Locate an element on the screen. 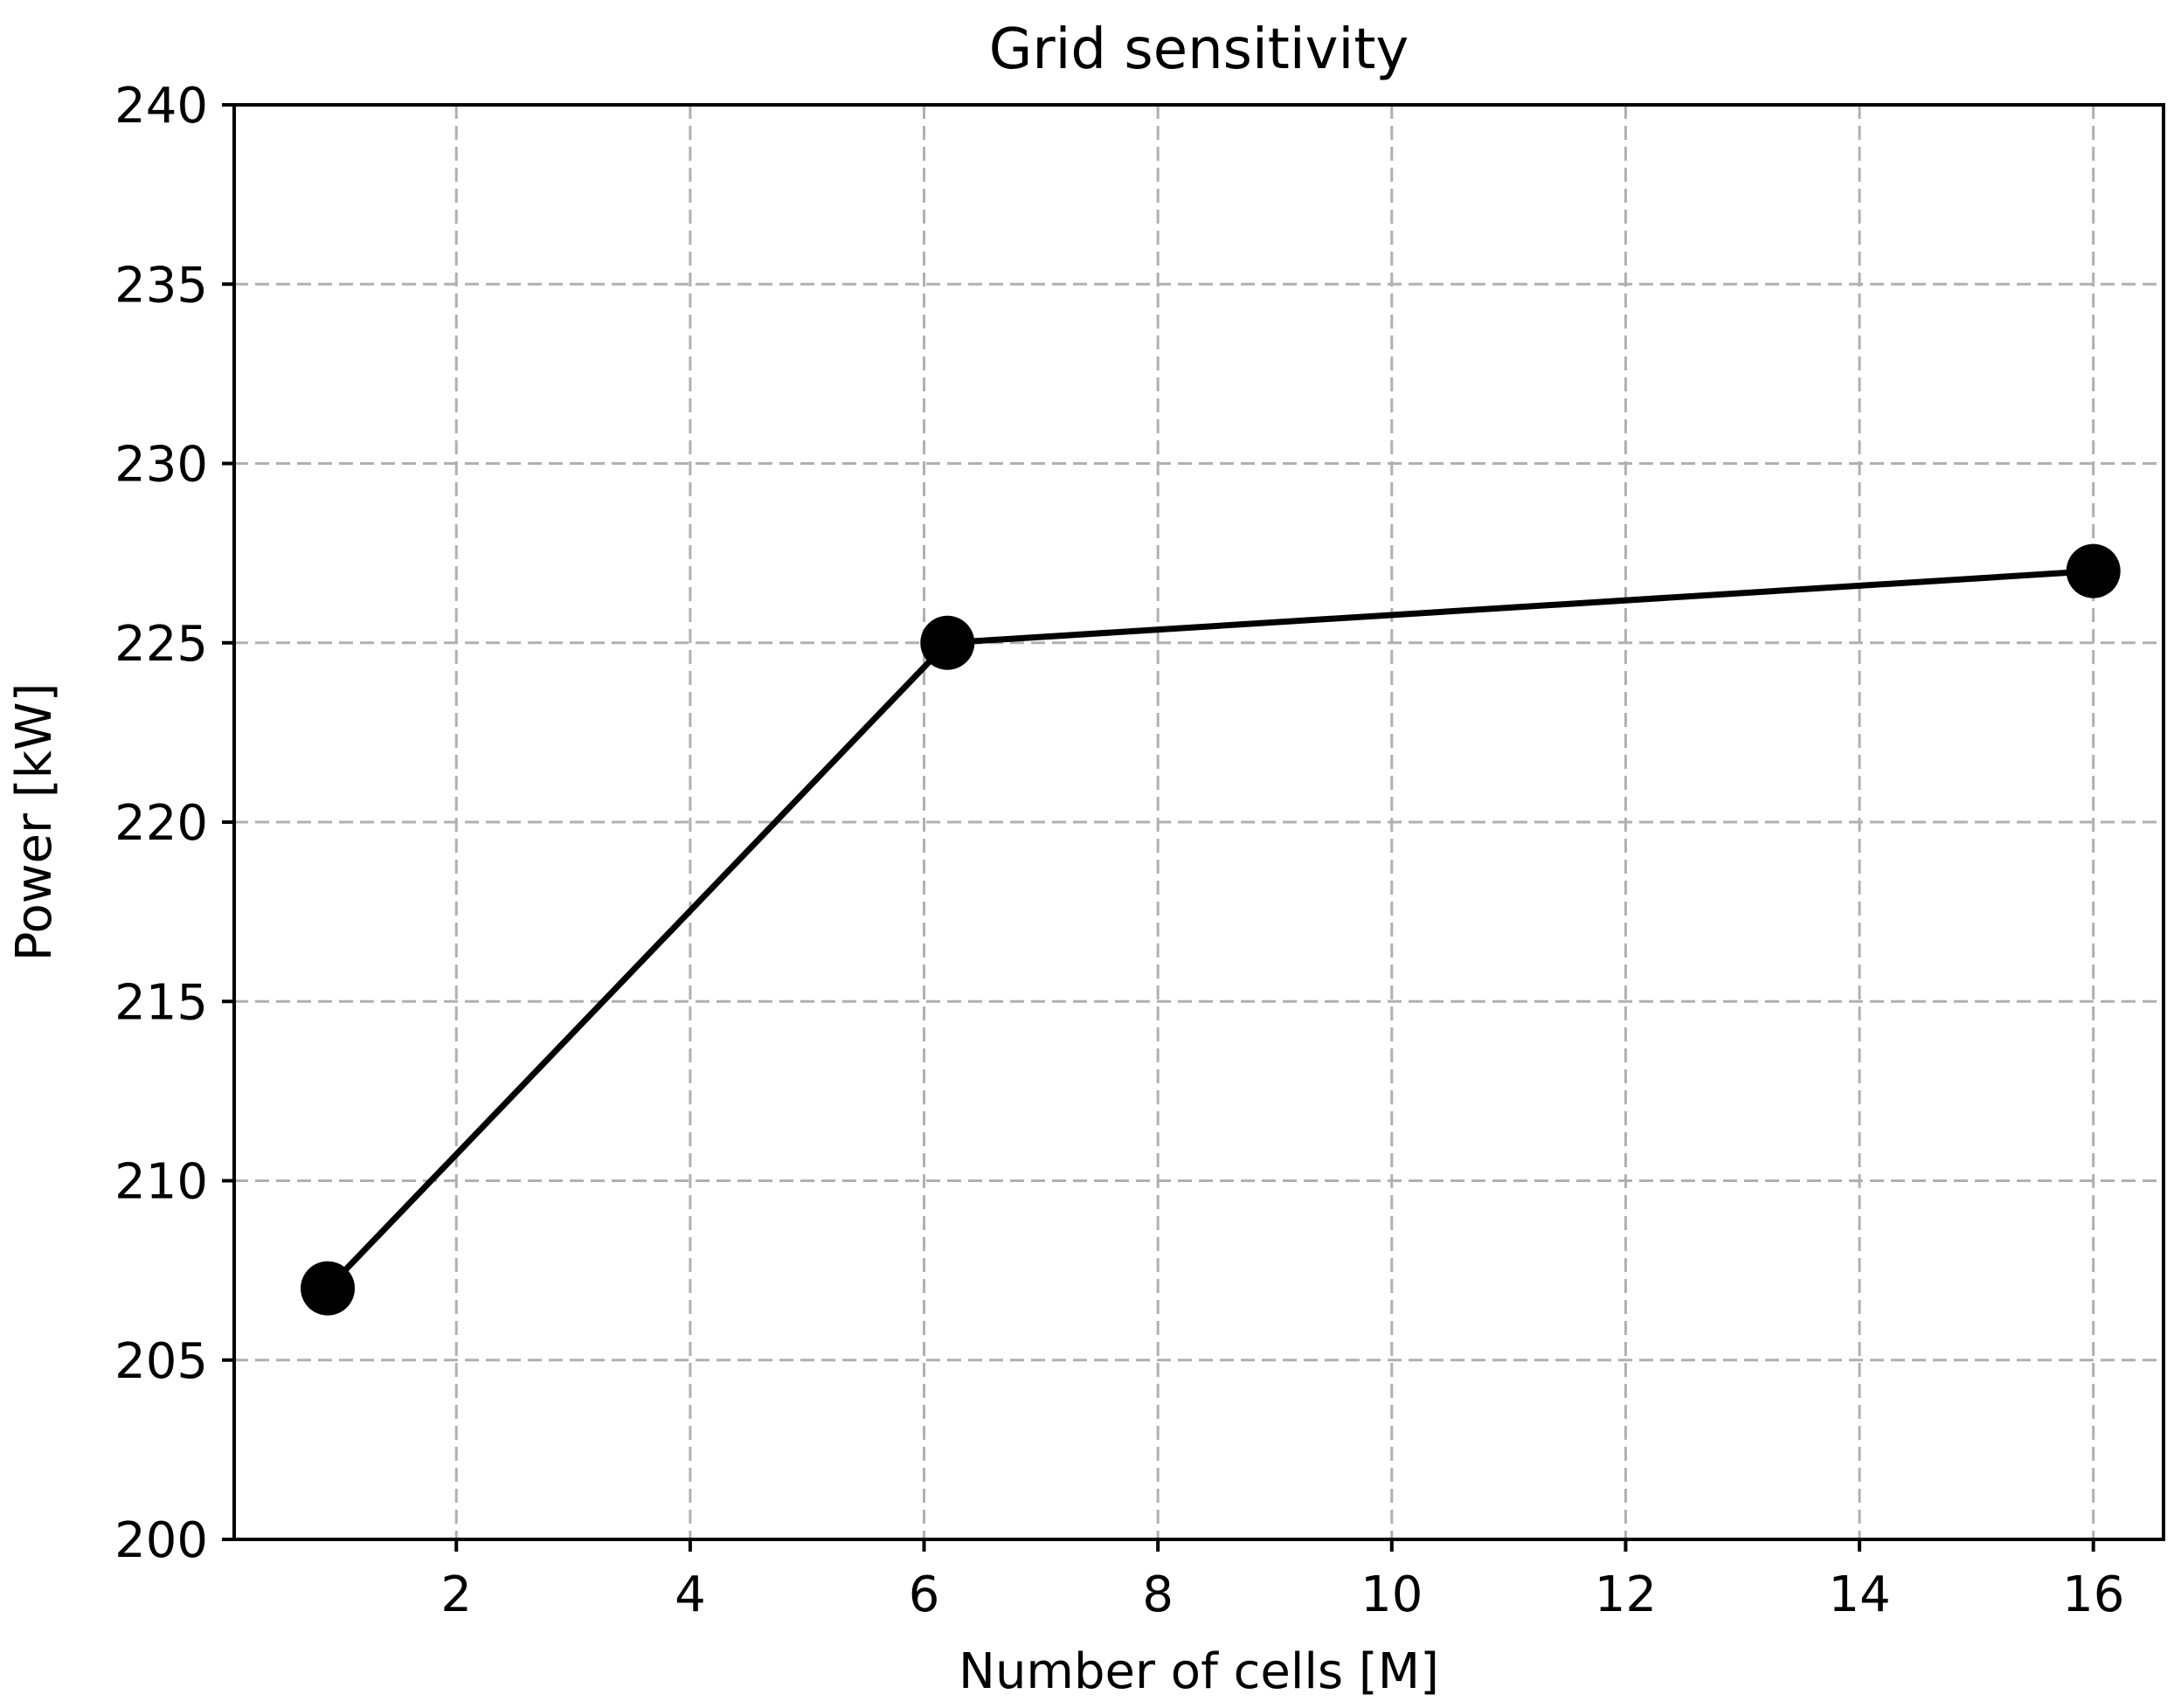 This screenshot has height=1708, width=2174. x-tick-label: 4 is located at coordinates (691, 1595).